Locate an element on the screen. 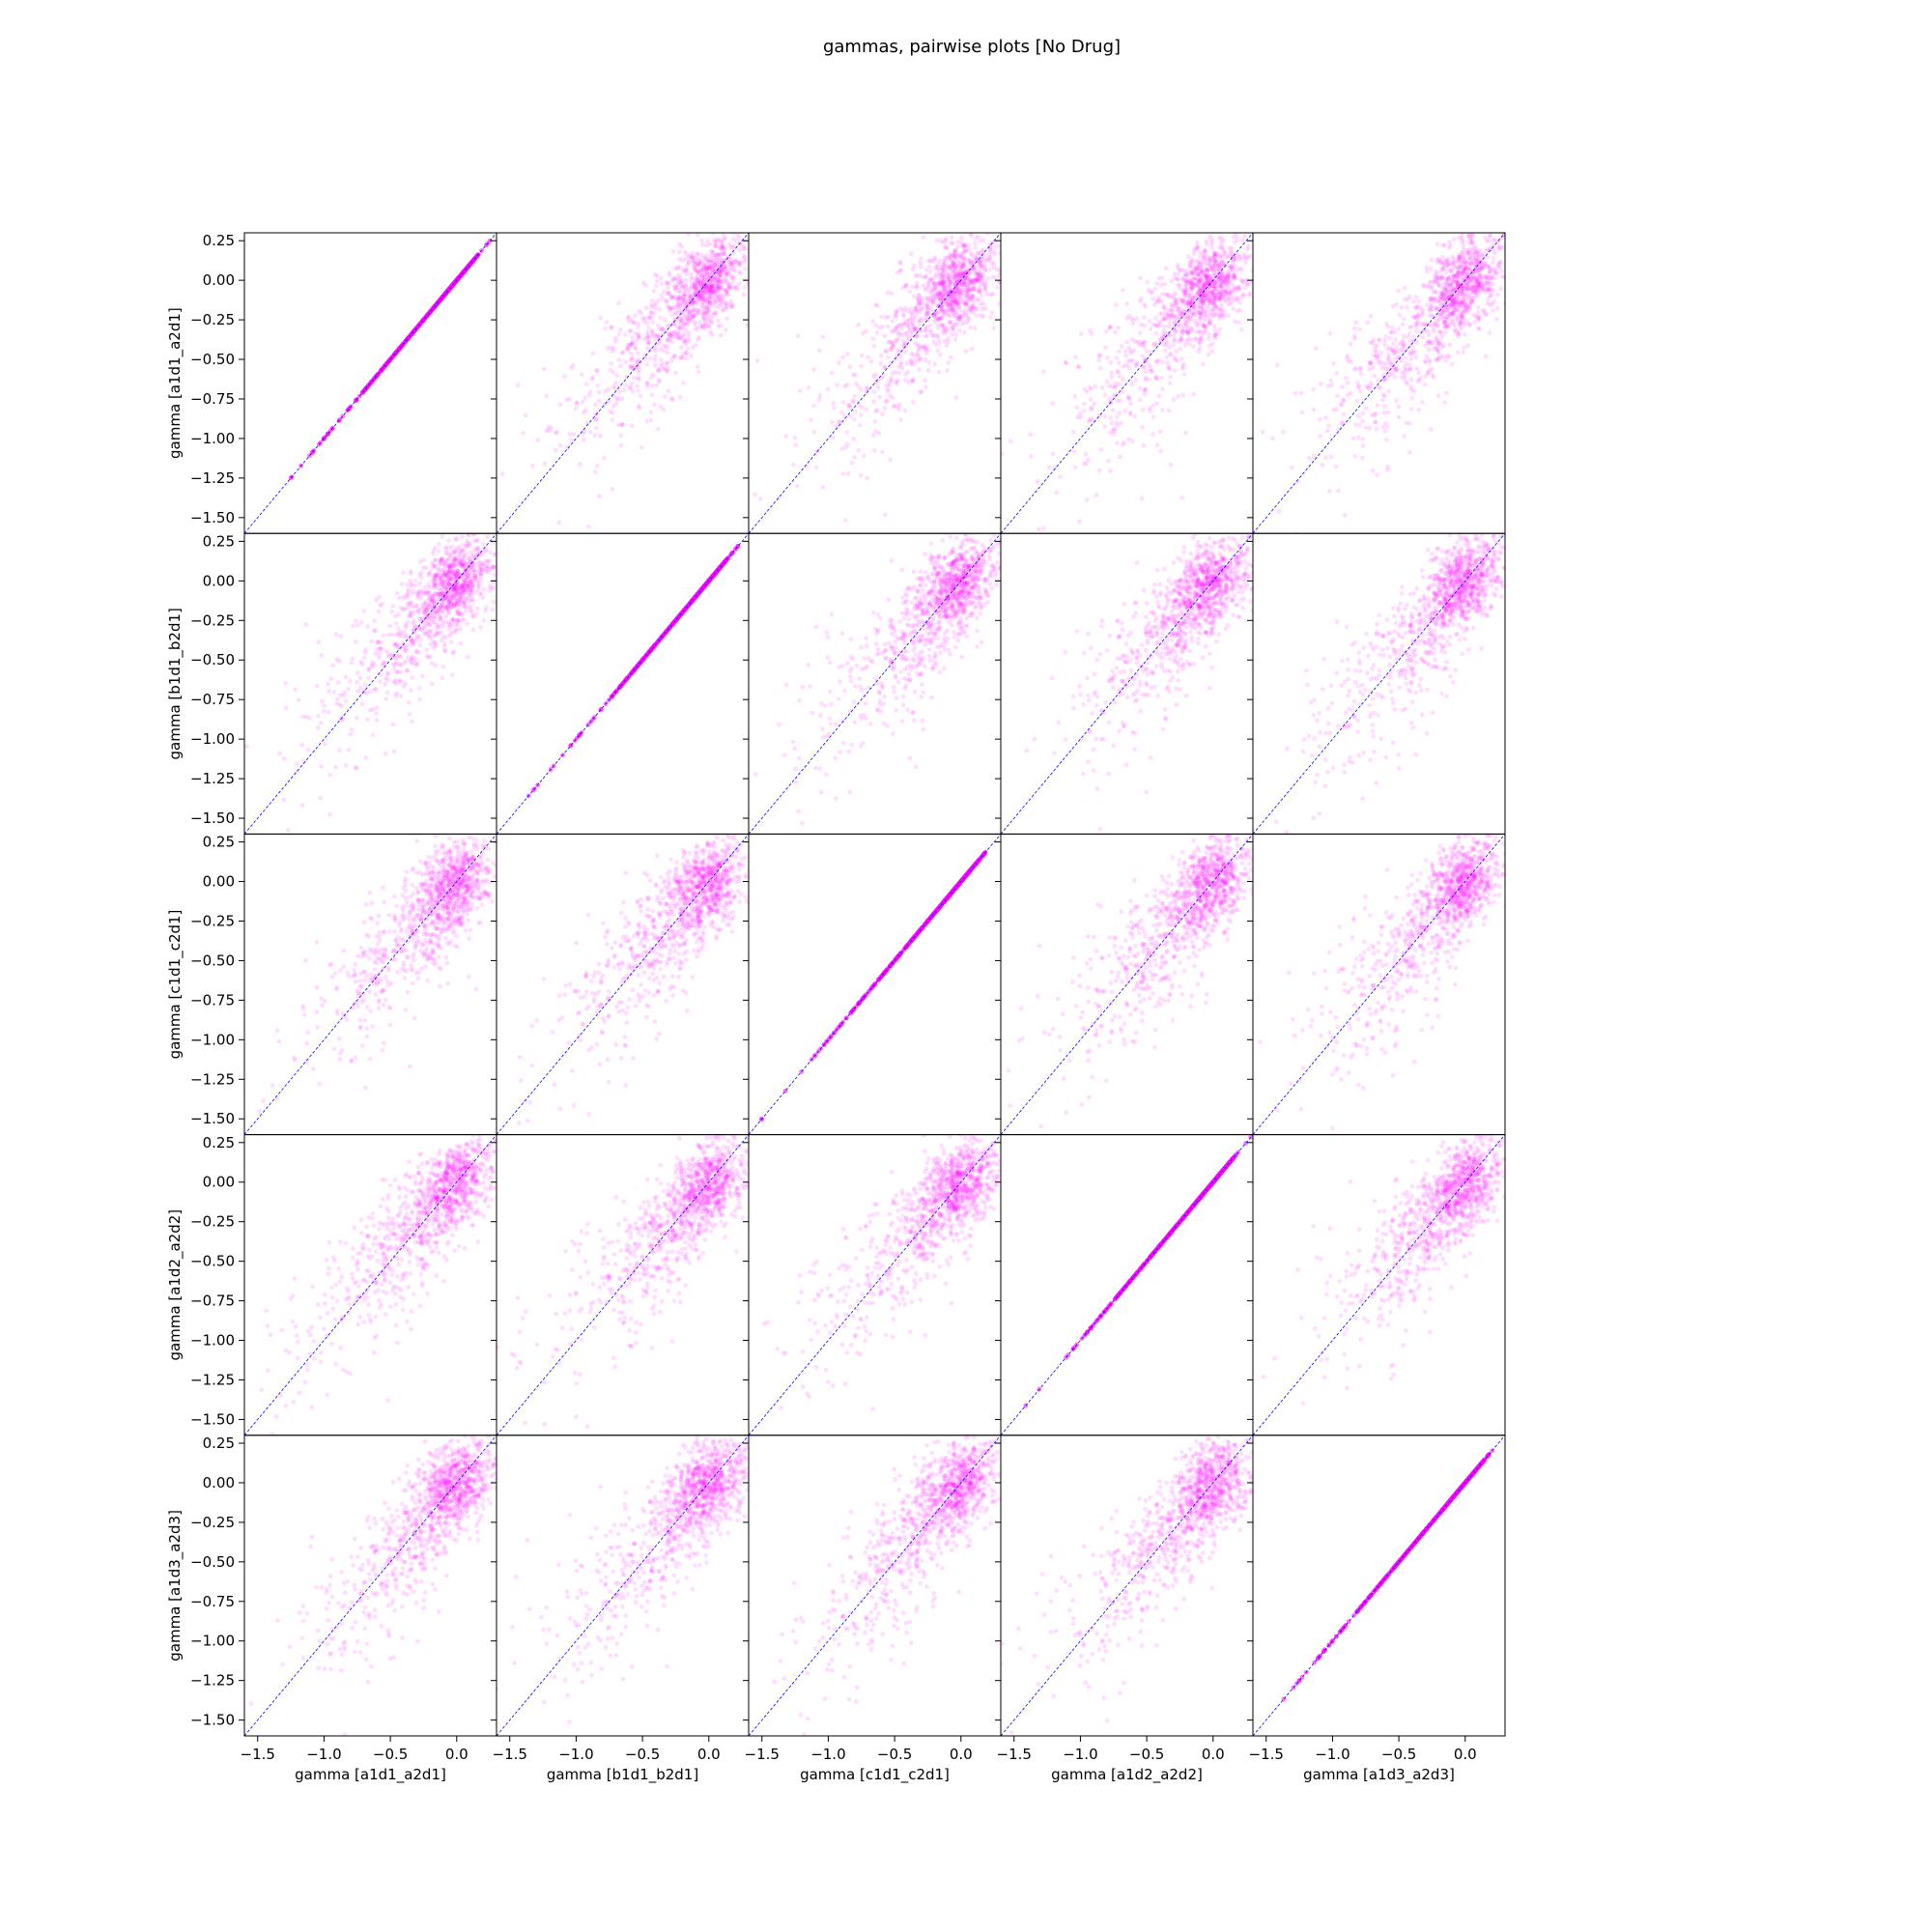  panel-a1d1_a2d1-vs-b1d1_b2d1 is located at coordinates (620, 380).